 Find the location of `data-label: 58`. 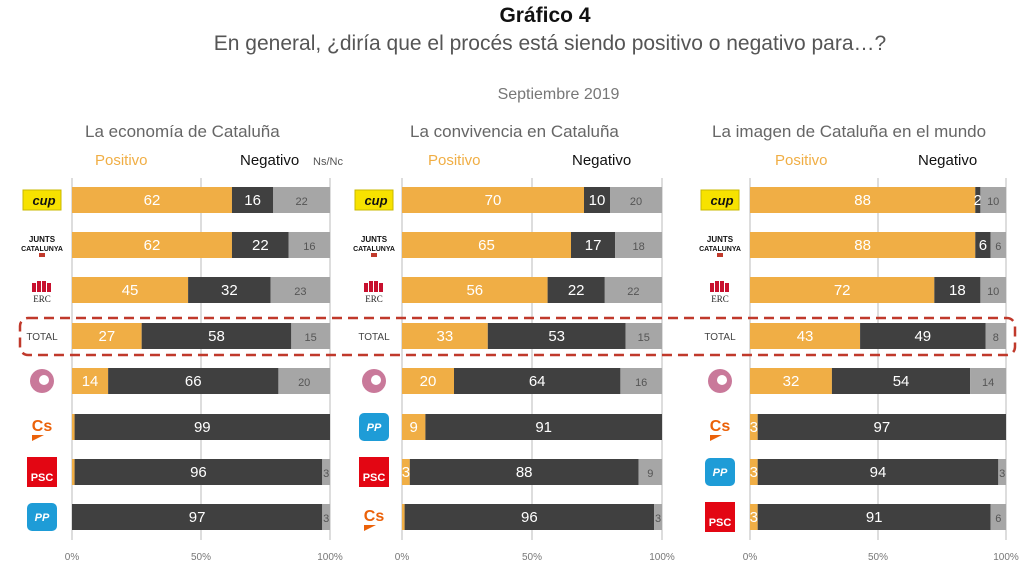

data-label: 58 is located at coordinates (216, 336).